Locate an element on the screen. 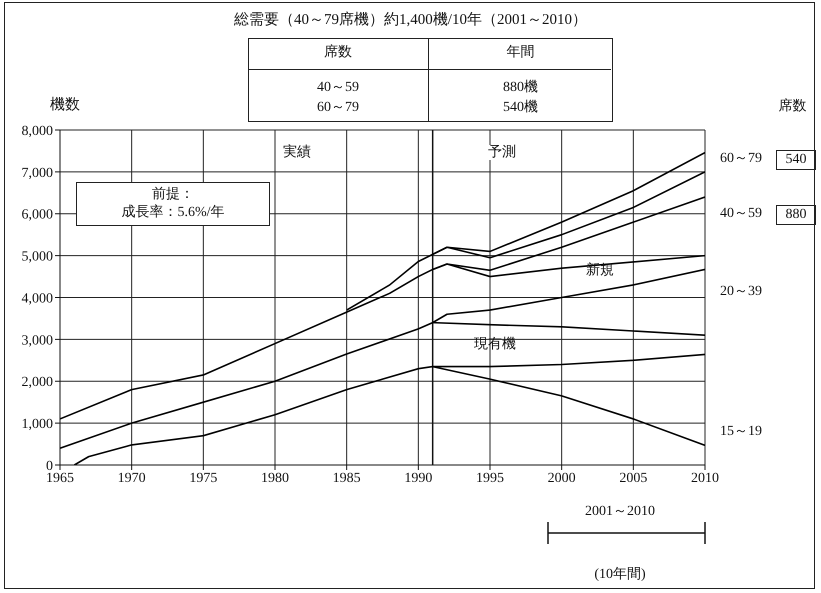 The height and width of the screenshot is (593, 821). x-tick-label: 1975 is located at coordinates (203, 478).